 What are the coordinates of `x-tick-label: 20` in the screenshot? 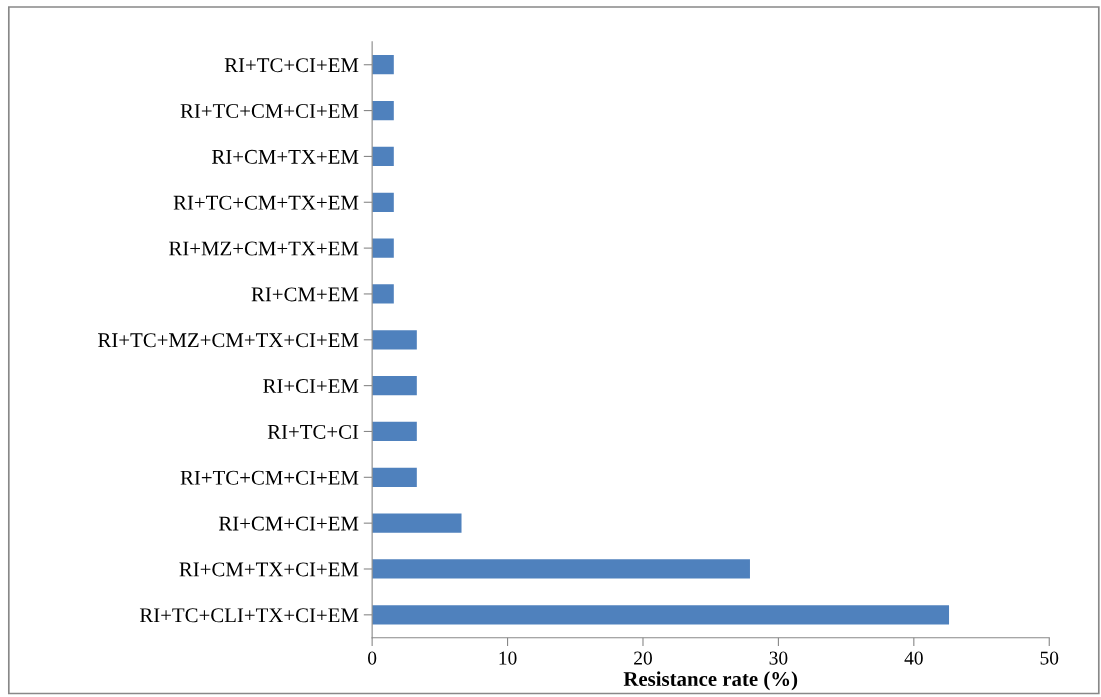 It's located at (643, 658).